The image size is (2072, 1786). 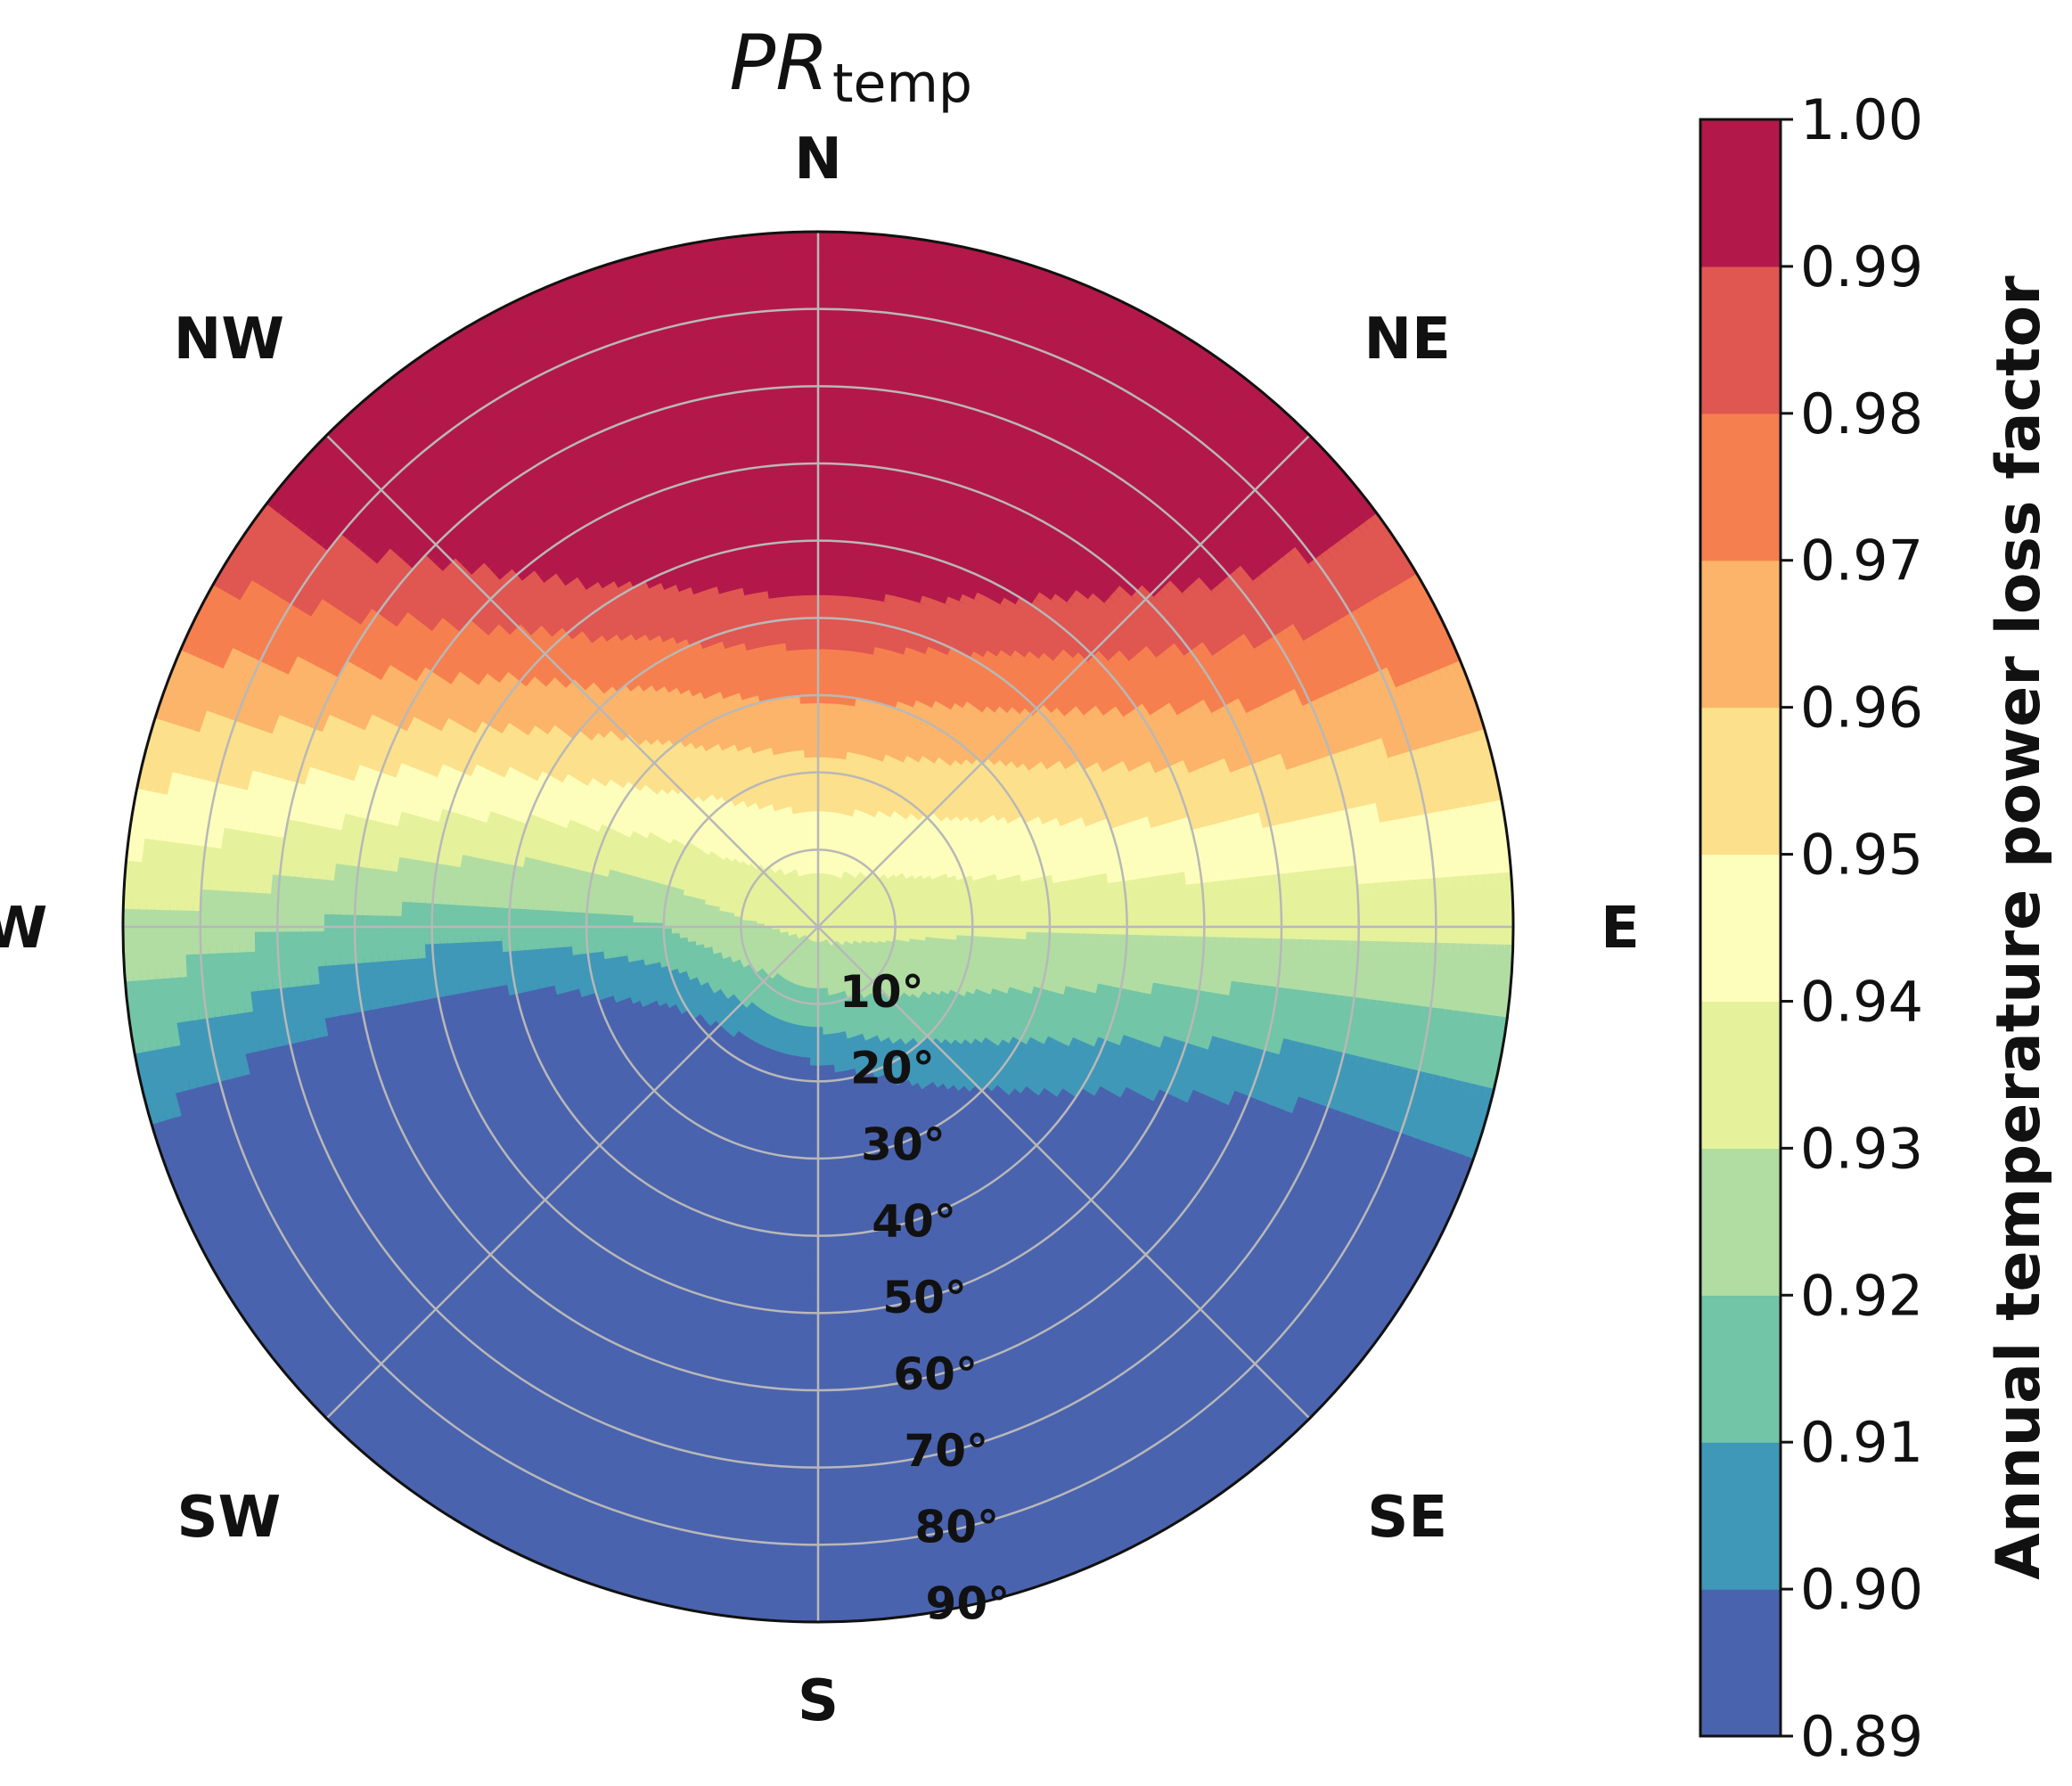 I want to click on chart-title: PR temp, so click(x=850, y=67).